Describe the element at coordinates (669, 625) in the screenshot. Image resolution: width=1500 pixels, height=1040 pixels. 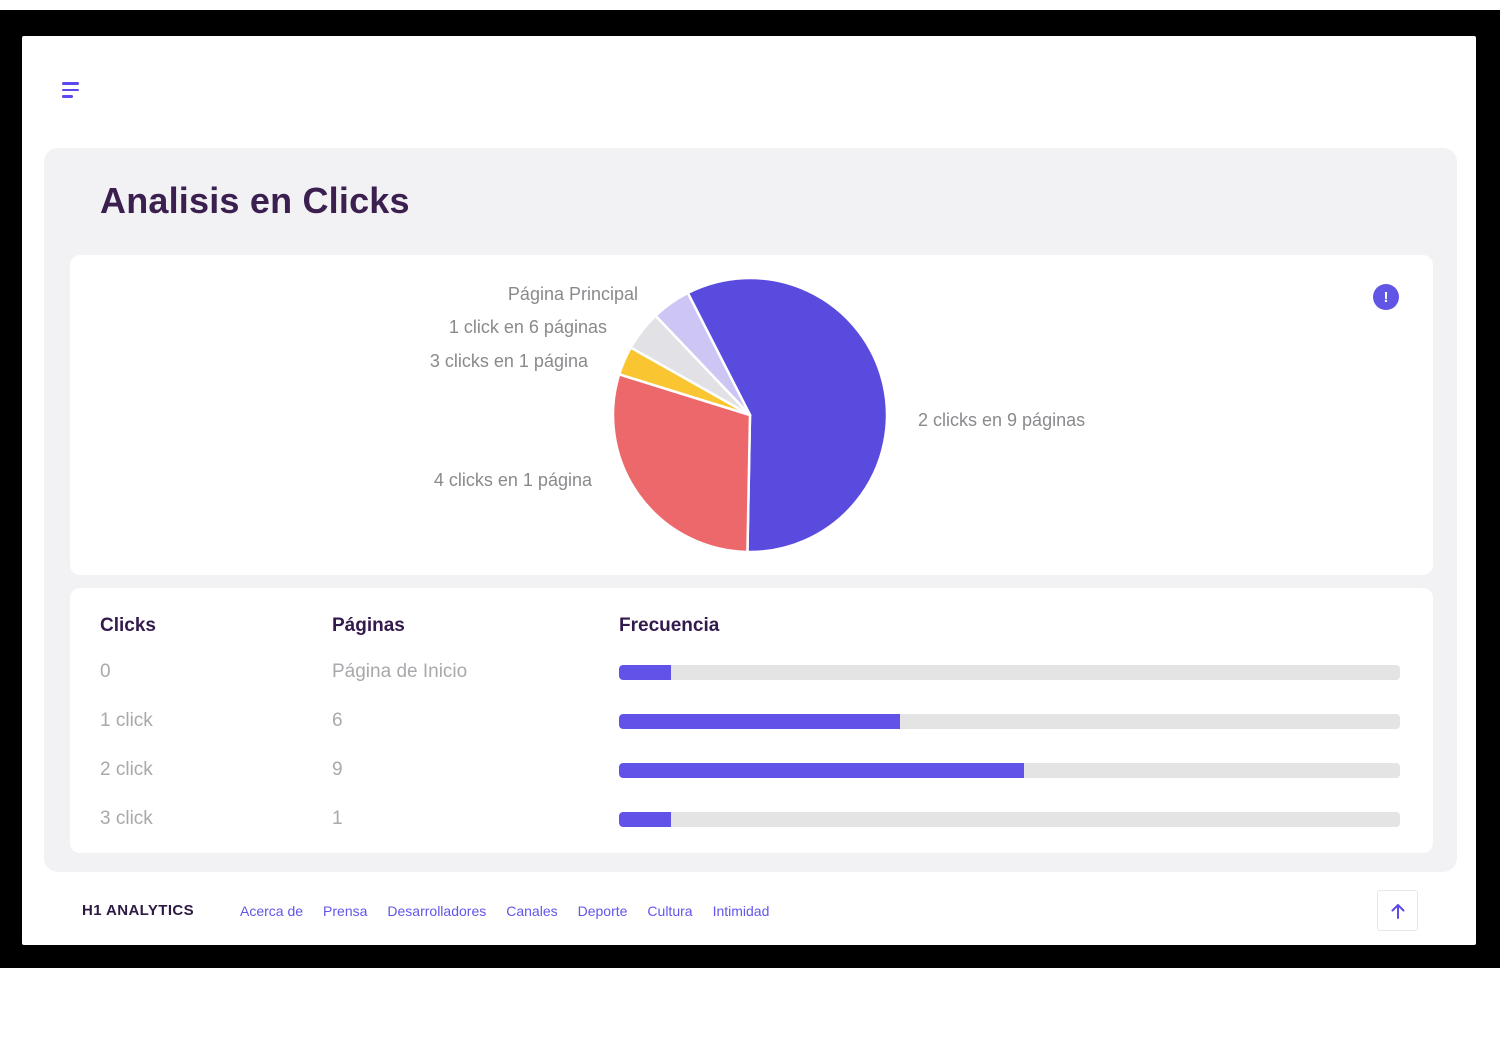
I see `column-header-frecuencia: Frecuencia` at that location.